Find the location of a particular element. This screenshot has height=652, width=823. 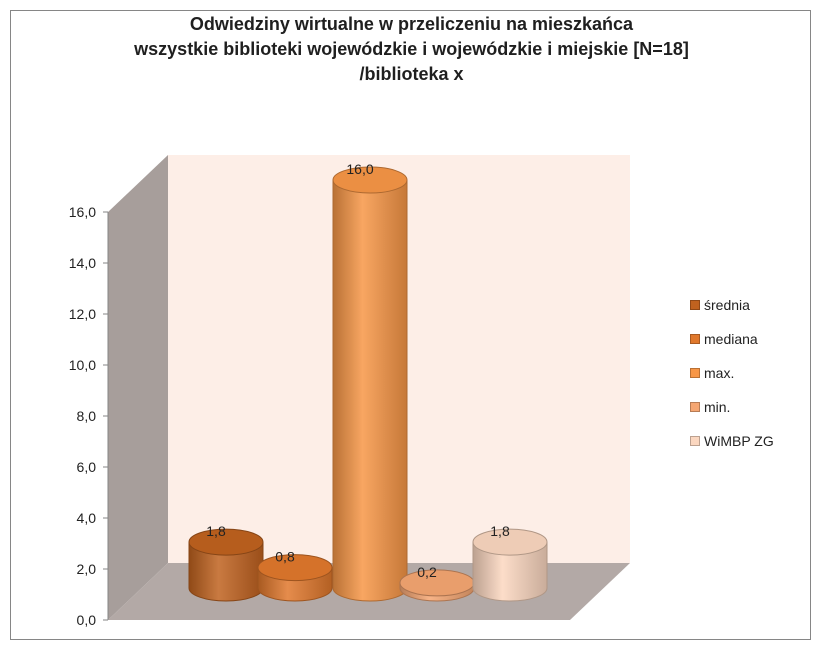

legend-label: max. is located at coordinates (719, 373).